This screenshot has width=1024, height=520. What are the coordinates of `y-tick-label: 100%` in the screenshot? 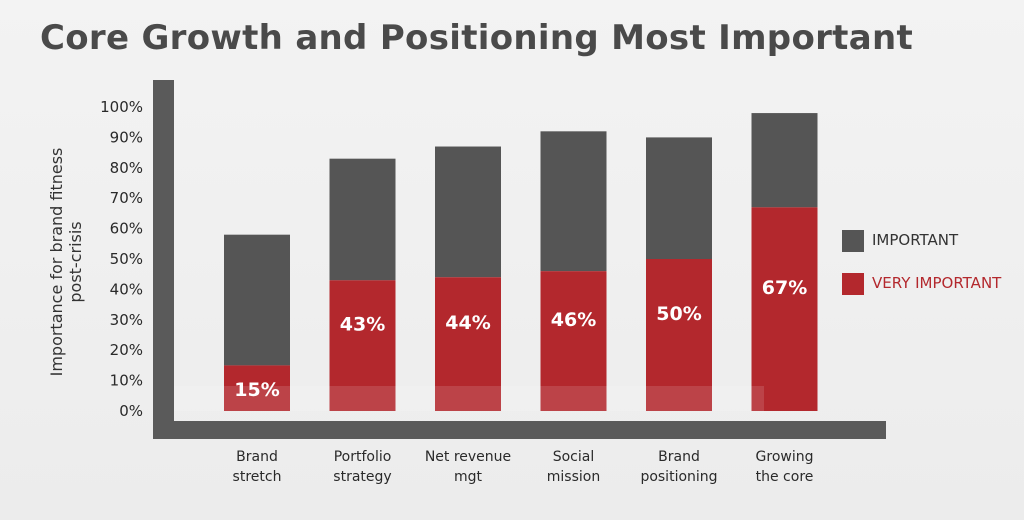 It's located at (121, 107).